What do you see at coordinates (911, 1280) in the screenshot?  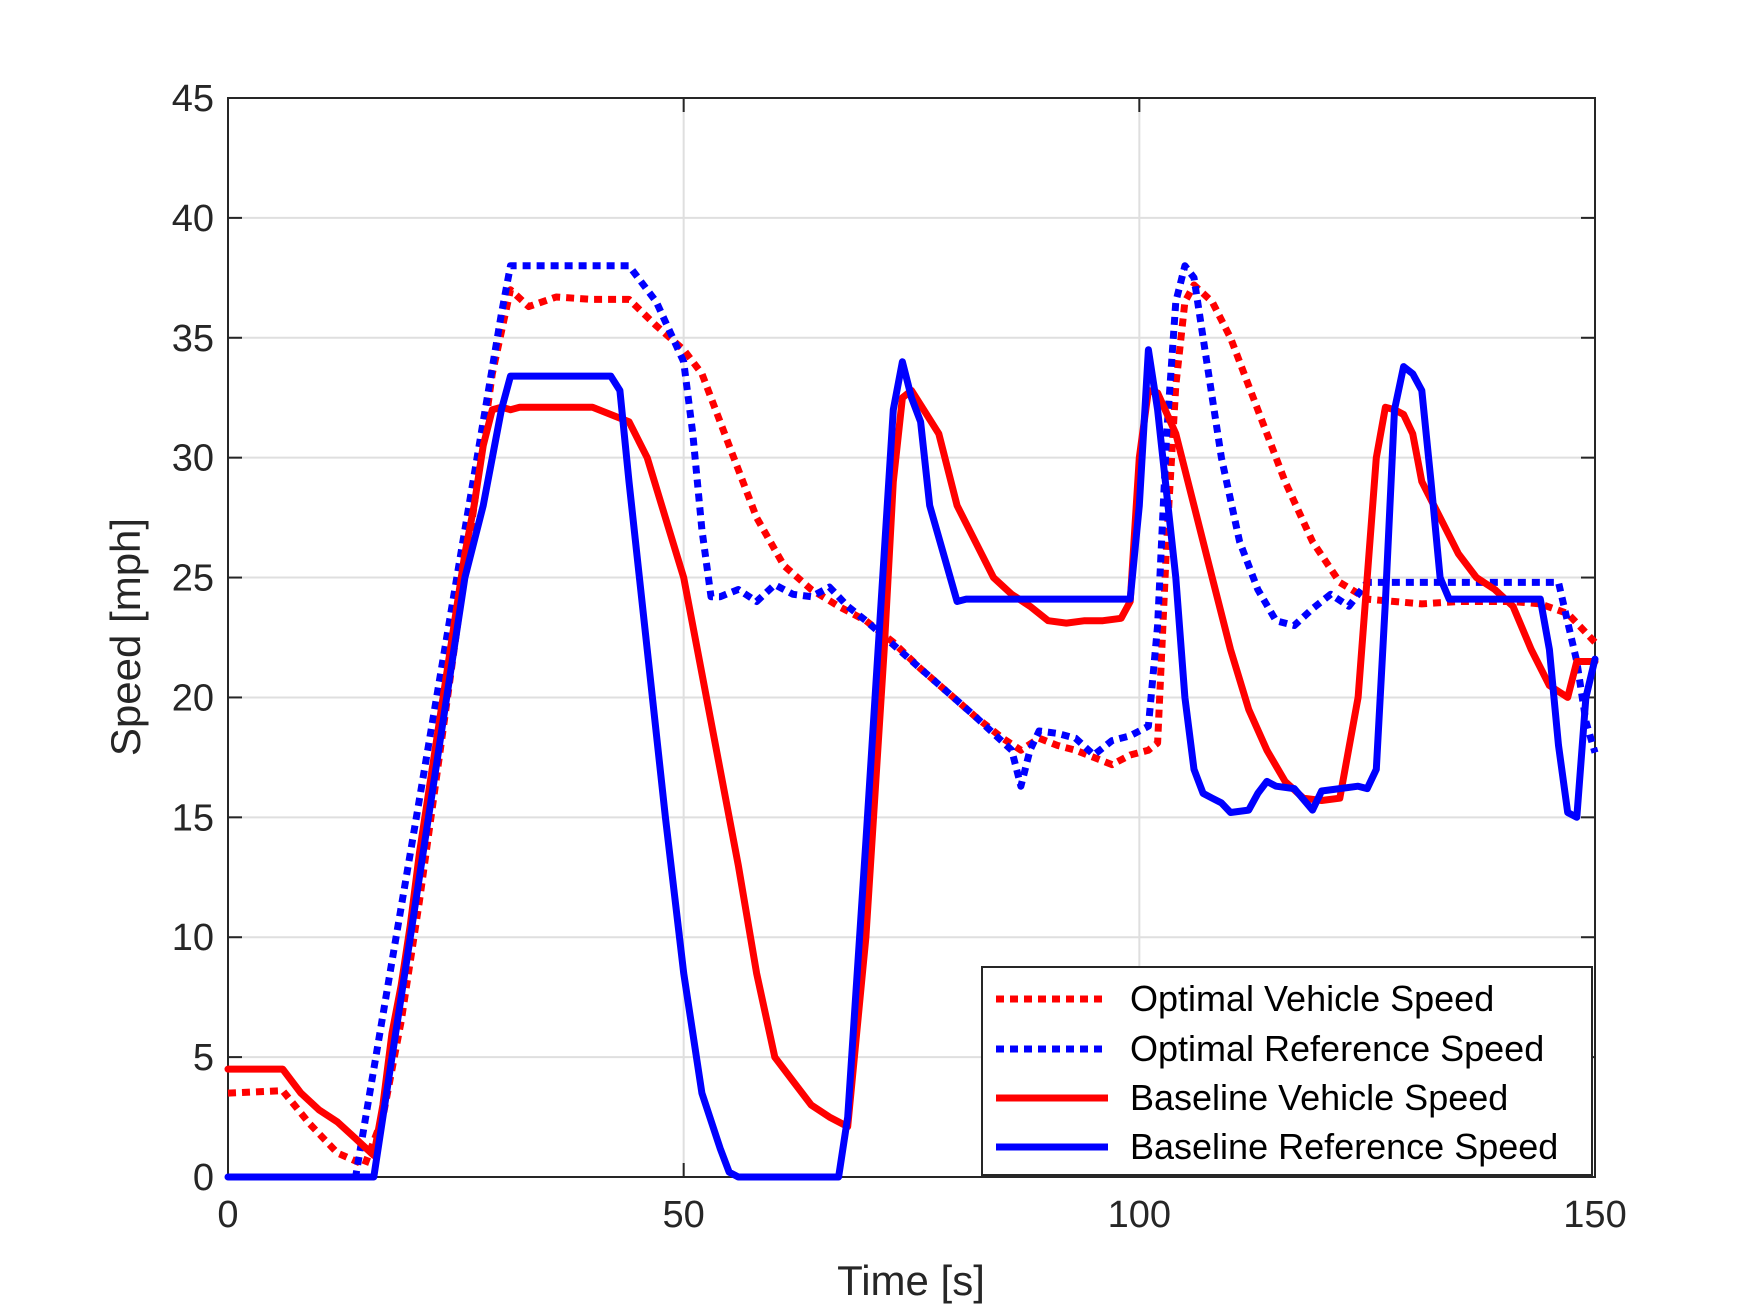 I see `x-axis-label: Time [s]` at bounding box center [911, 1280].